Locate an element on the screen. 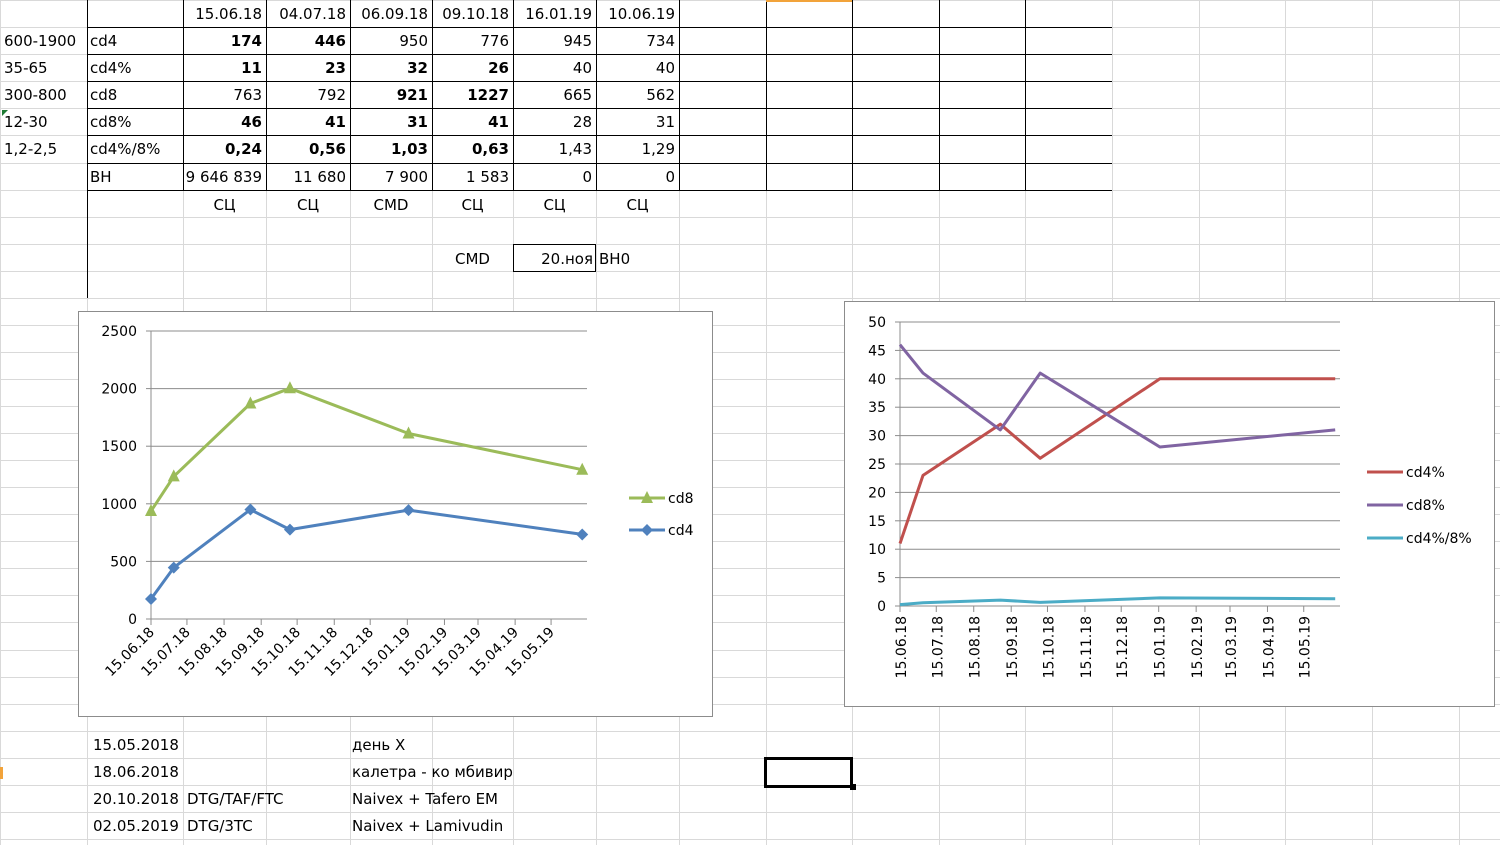 This screenshot has height=845, width=1500. value-cell: 1 583 is located at coordinates (487, 177).